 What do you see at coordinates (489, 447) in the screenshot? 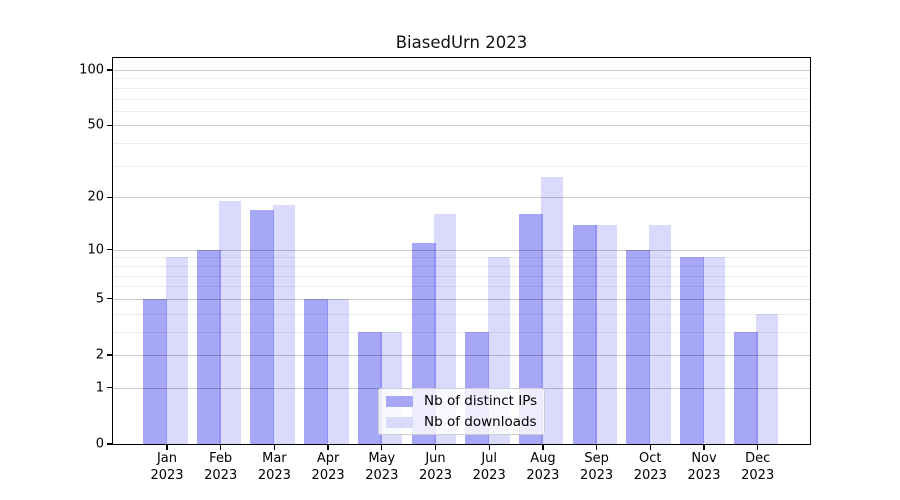
I see `x-tick-mark-jul` at bounding box center [489, 447].